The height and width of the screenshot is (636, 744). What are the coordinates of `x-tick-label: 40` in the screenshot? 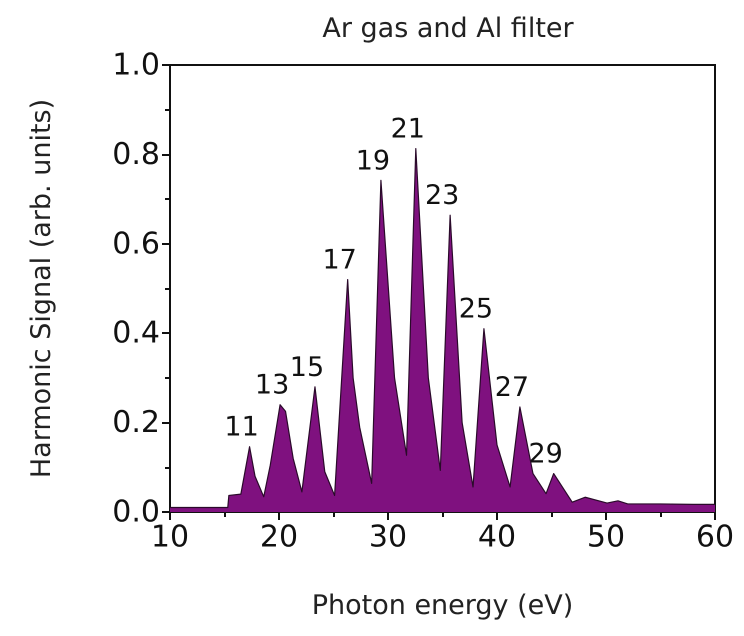 It's located at (497, 537).